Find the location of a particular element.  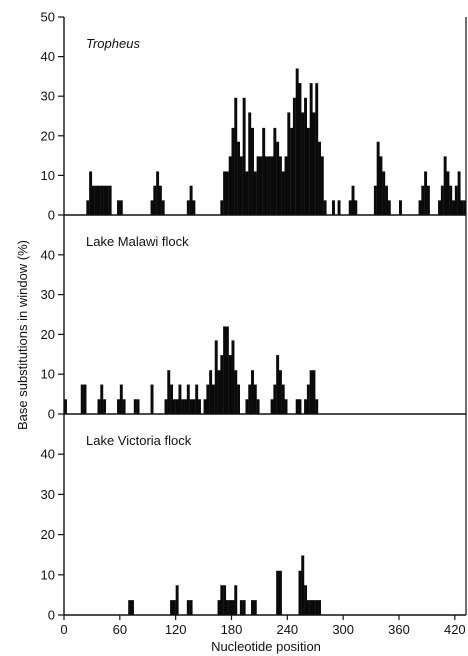

y-tick-label: 30 is located at coordinates (48, 494).